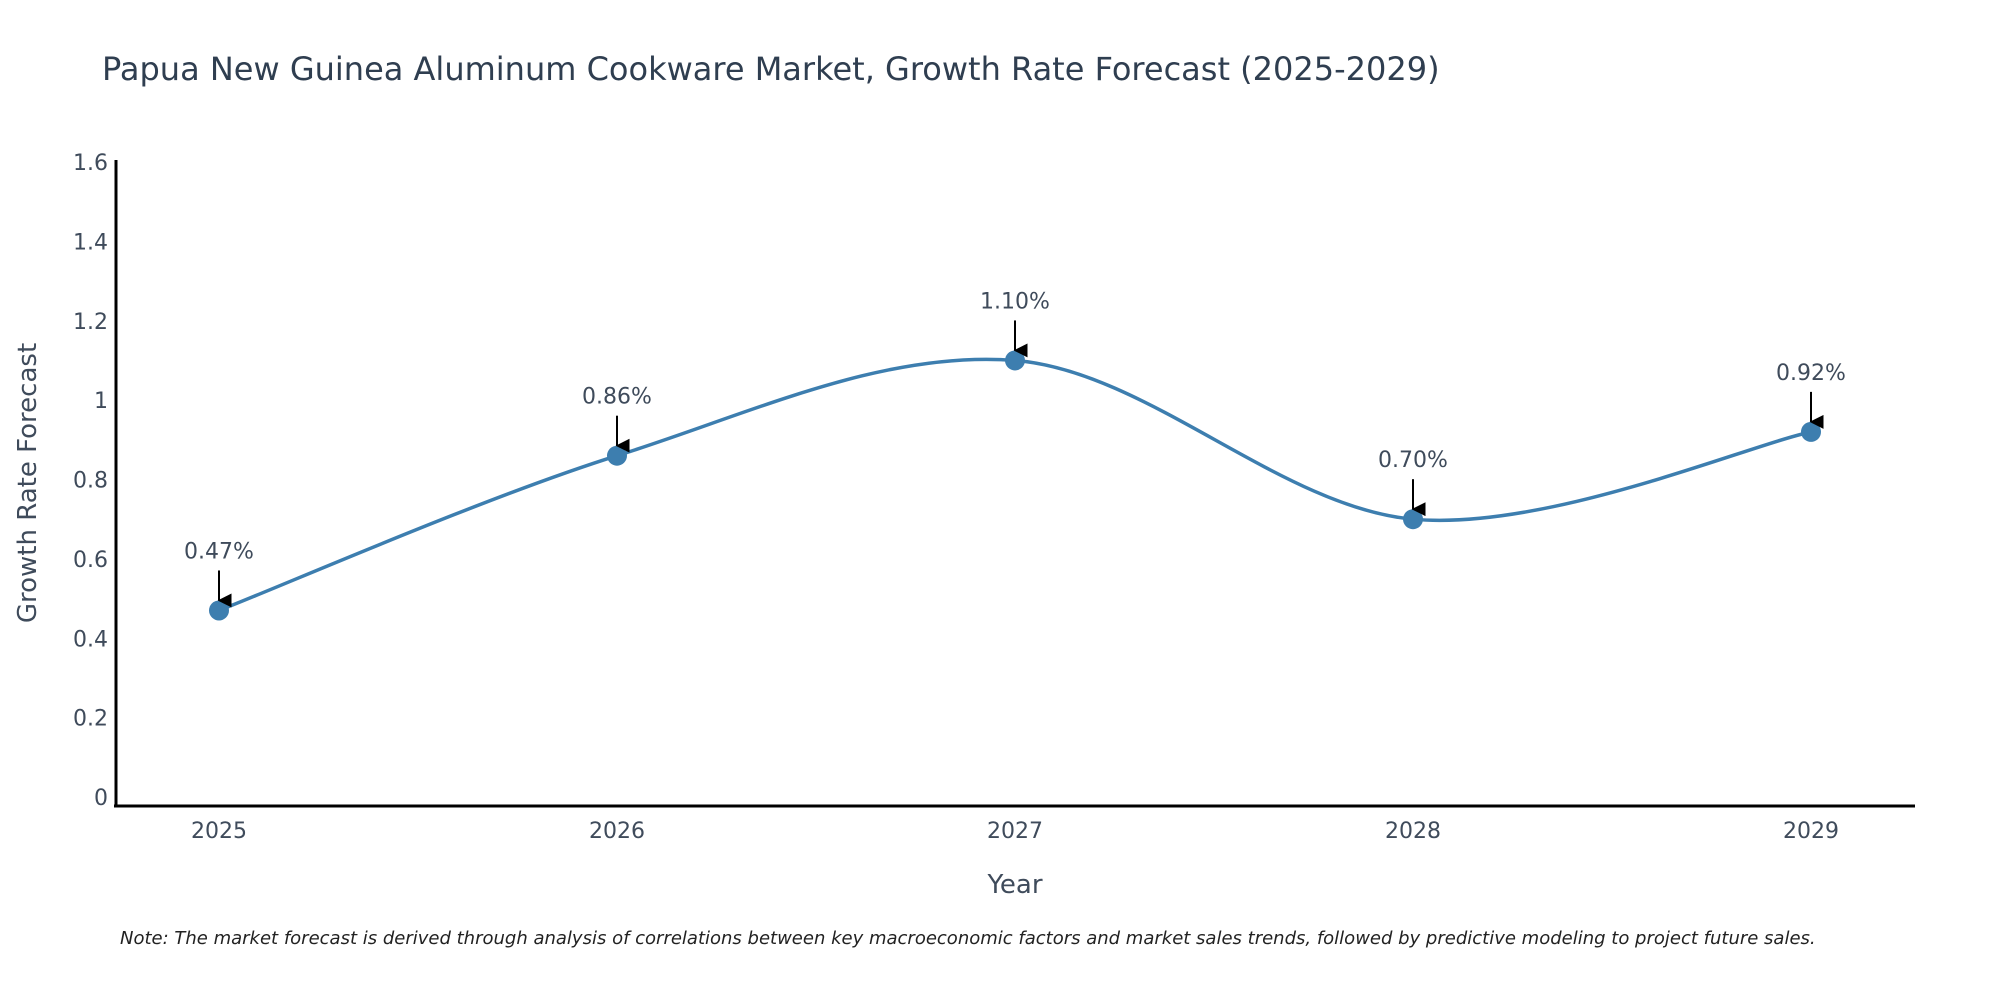  What do you see at coordinates (28, 483) in the screenshot?
I see `y-axis-title: Growth Rate Forecast` at bounding box center [28, 483].